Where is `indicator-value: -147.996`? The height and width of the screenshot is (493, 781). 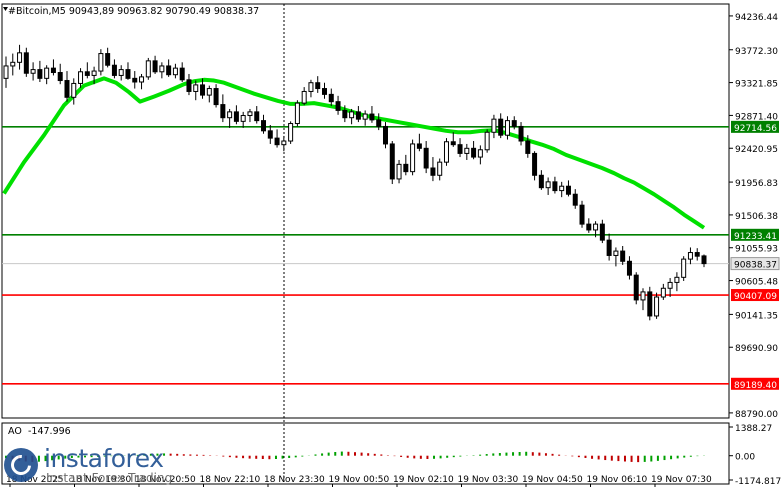 indicator-value: -147.996 is located at coordinates (49, 431).